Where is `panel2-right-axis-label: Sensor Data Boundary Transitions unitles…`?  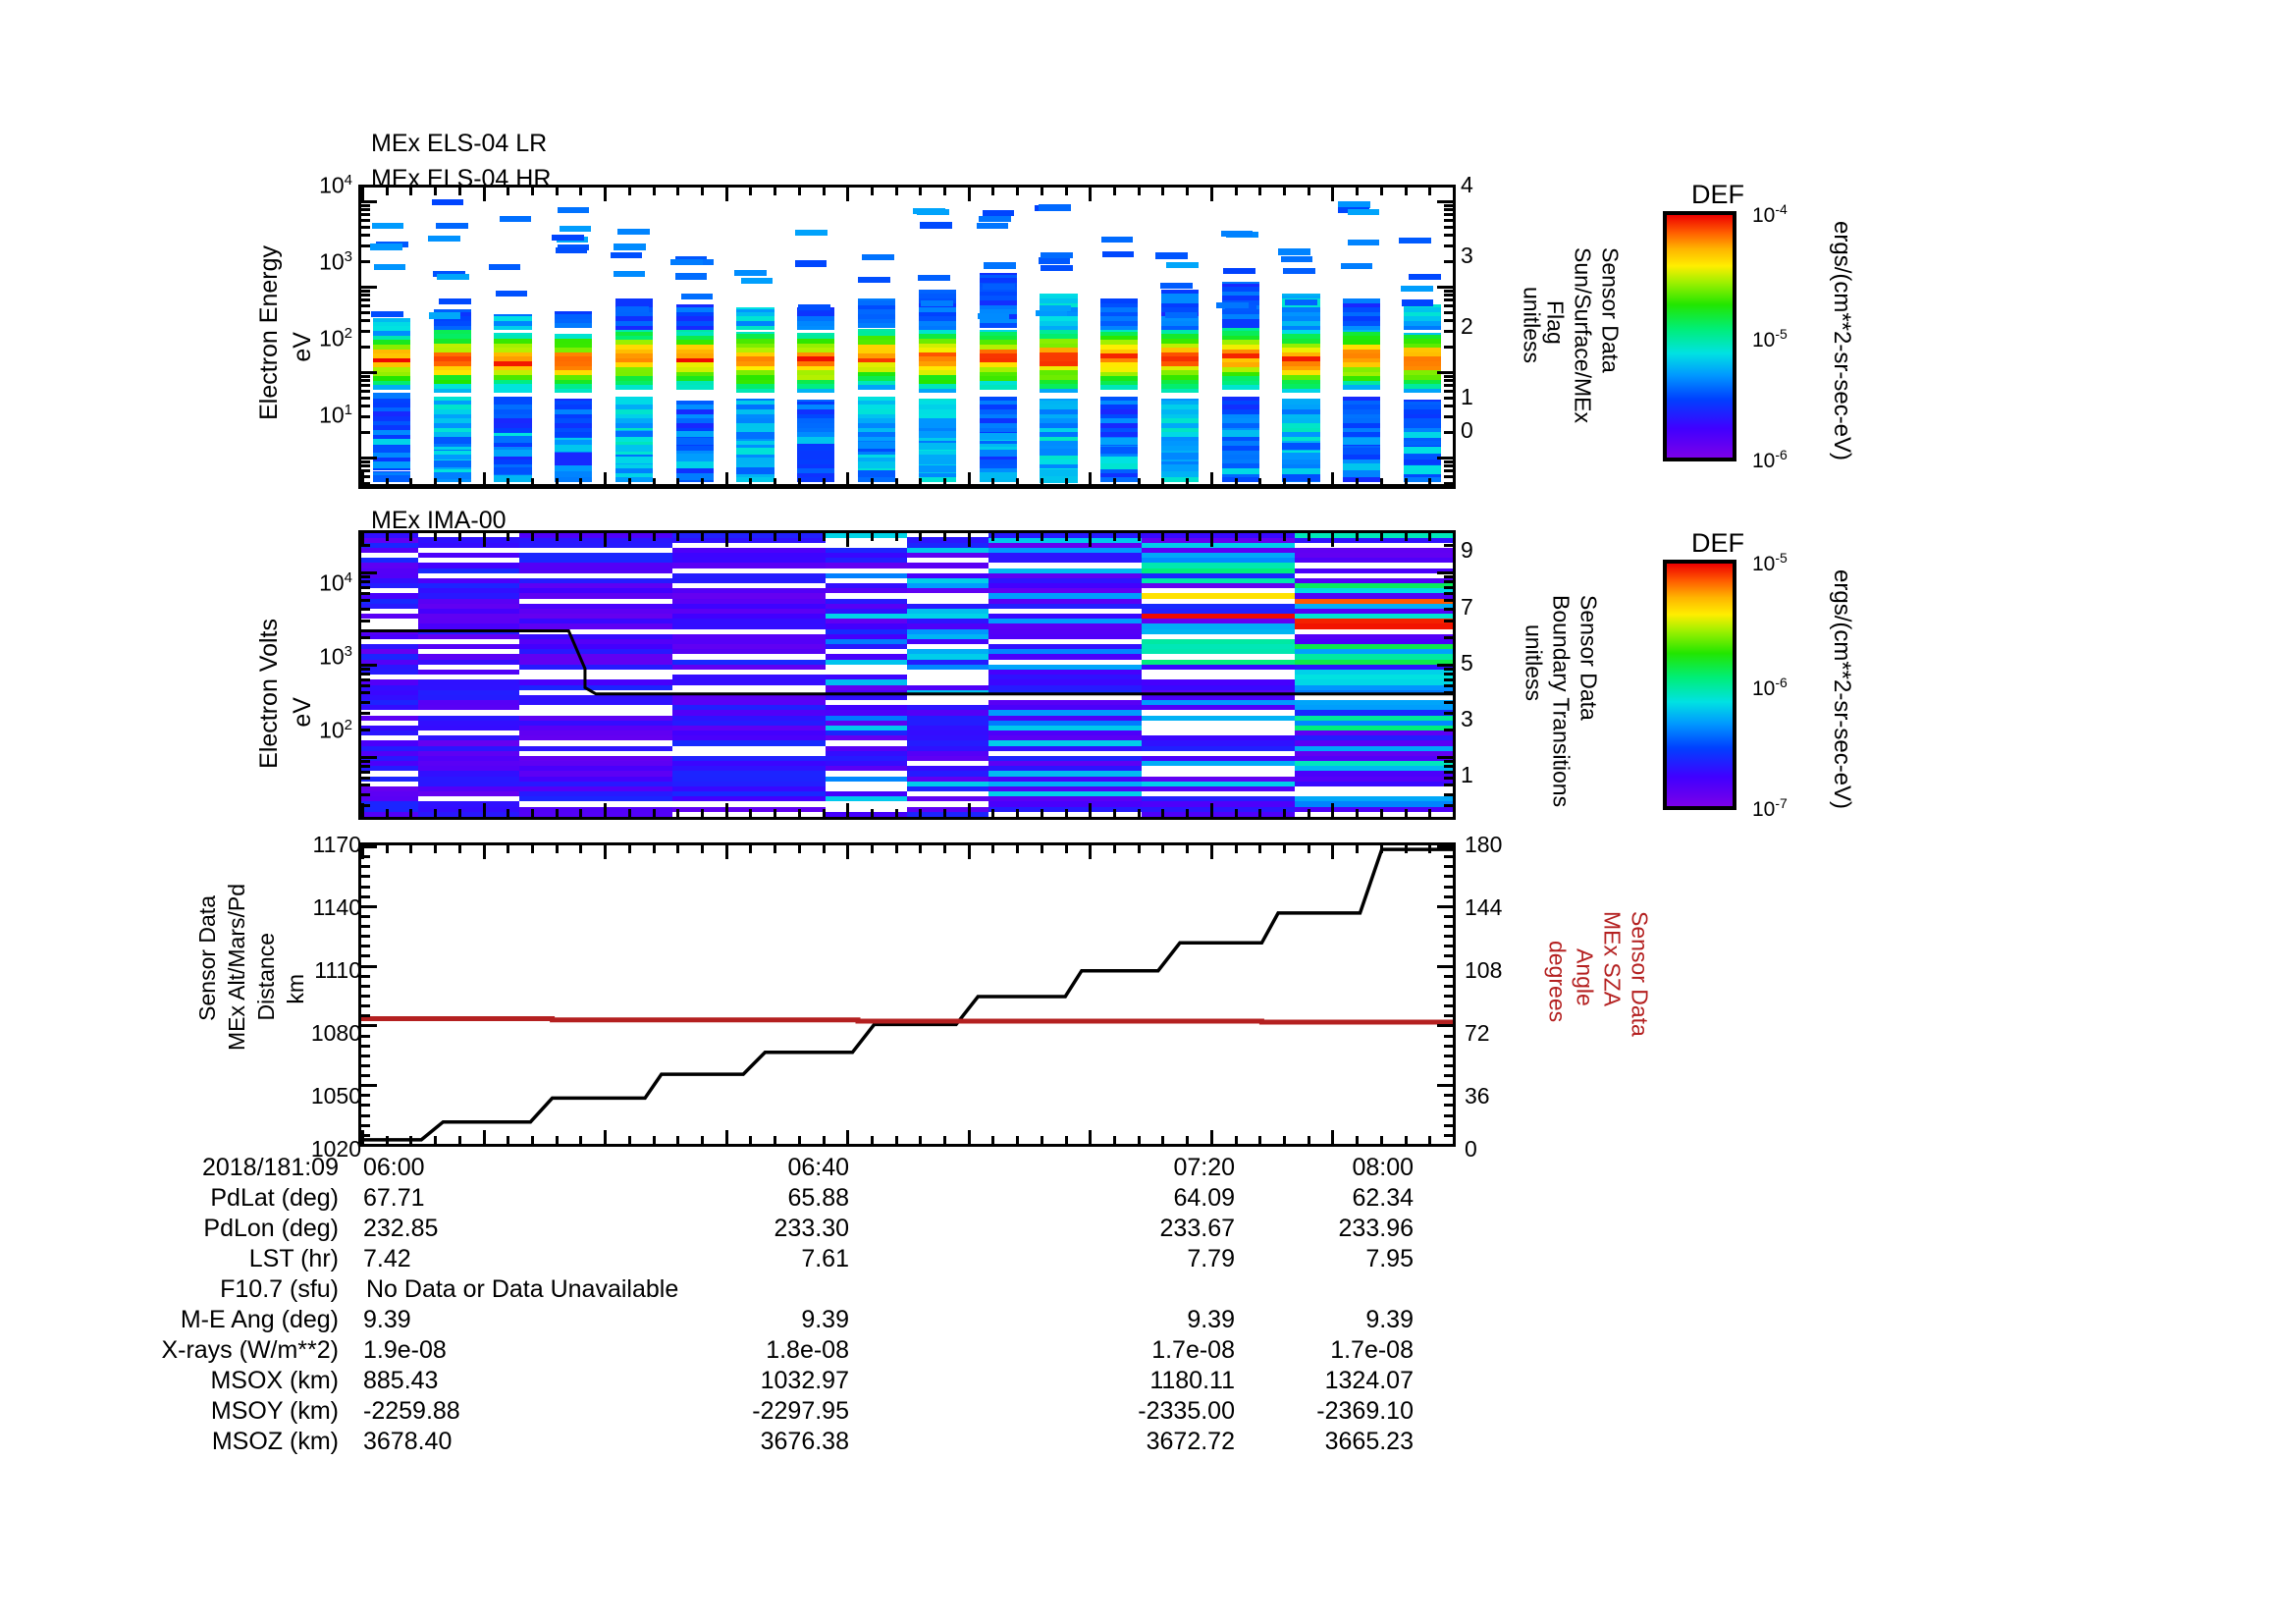
panel2-right-axis-label: Sensor Data Boundary Transitions unitles… is located at coordinates (1562, 701).